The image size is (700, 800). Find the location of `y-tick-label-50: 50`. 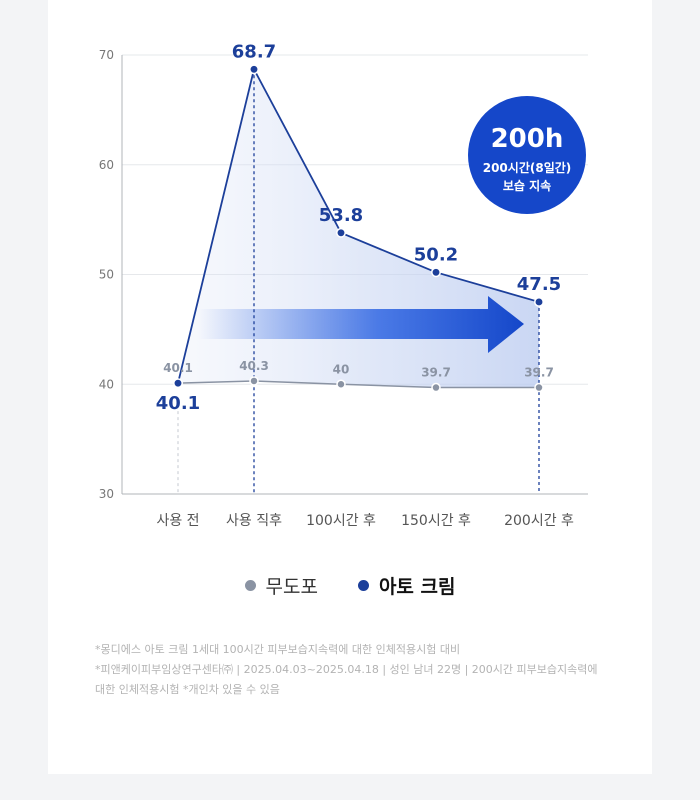

y-tick-label-50: 50 is located at coordinates (106, 275).